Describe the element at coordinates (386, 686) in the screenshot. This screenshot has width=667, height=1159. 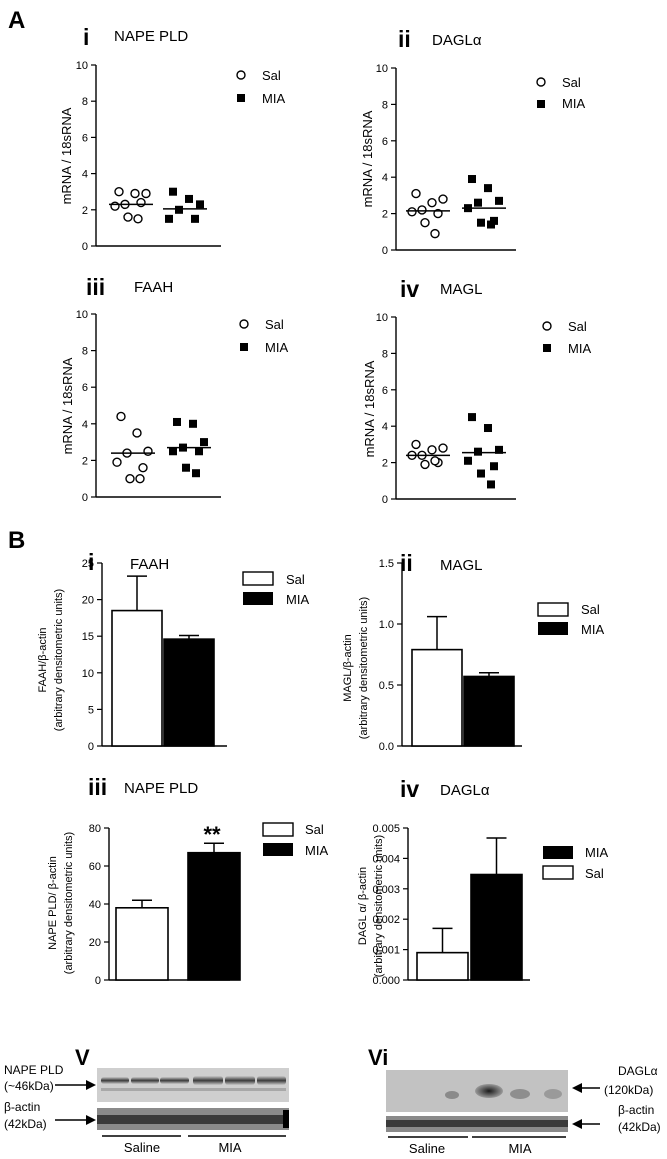
I see `chart-5-ytick-label: 0.5` at that location.